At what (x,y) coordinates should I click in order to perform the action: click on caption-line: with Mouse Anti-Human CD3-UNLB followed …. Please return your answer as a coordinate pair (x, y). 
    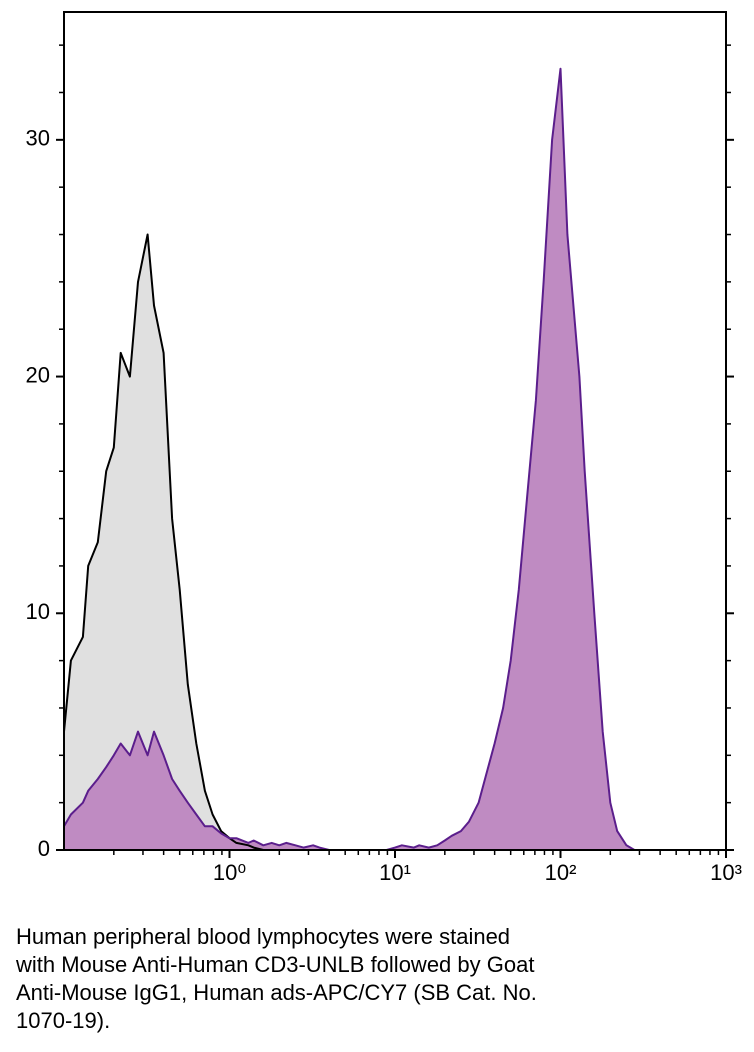
    Looking at the image, I should click on (274, 964).